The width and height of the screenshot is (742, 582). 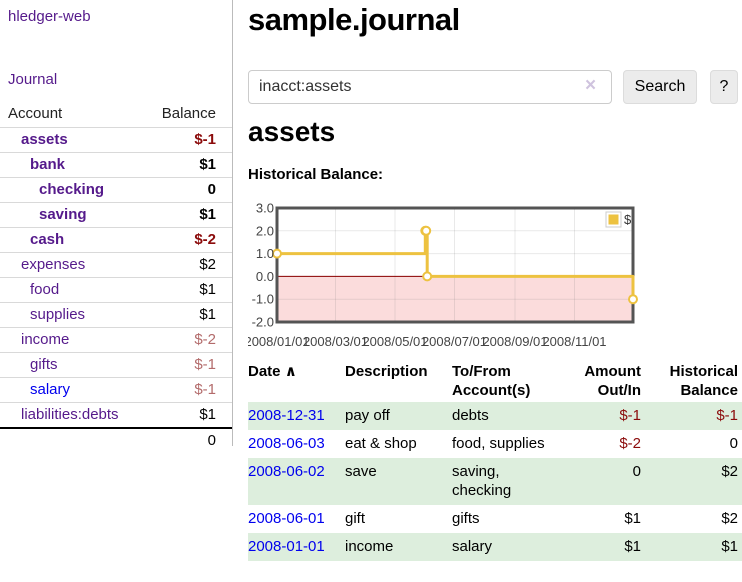 What do you see at coordinates (361, 471) in the screenshot?
I see `transaction-description: save` at bounding box center [361, 471].